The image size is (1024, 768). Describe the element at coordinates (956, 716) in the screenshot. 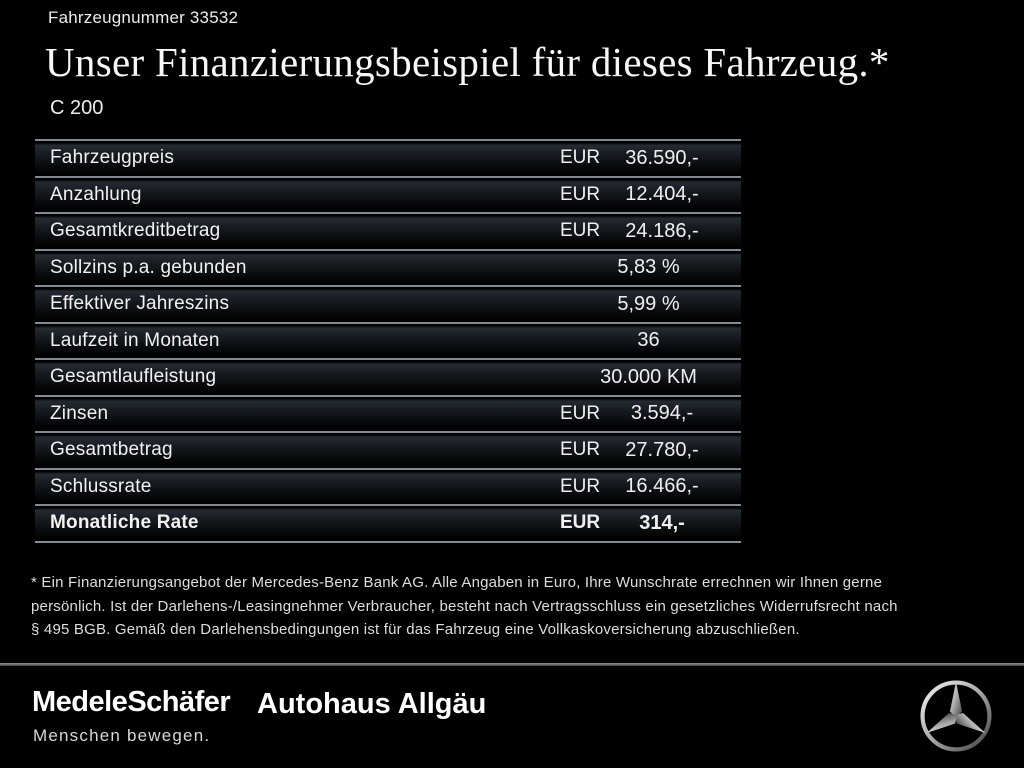

I see `mercedes-star-icon` at that location.